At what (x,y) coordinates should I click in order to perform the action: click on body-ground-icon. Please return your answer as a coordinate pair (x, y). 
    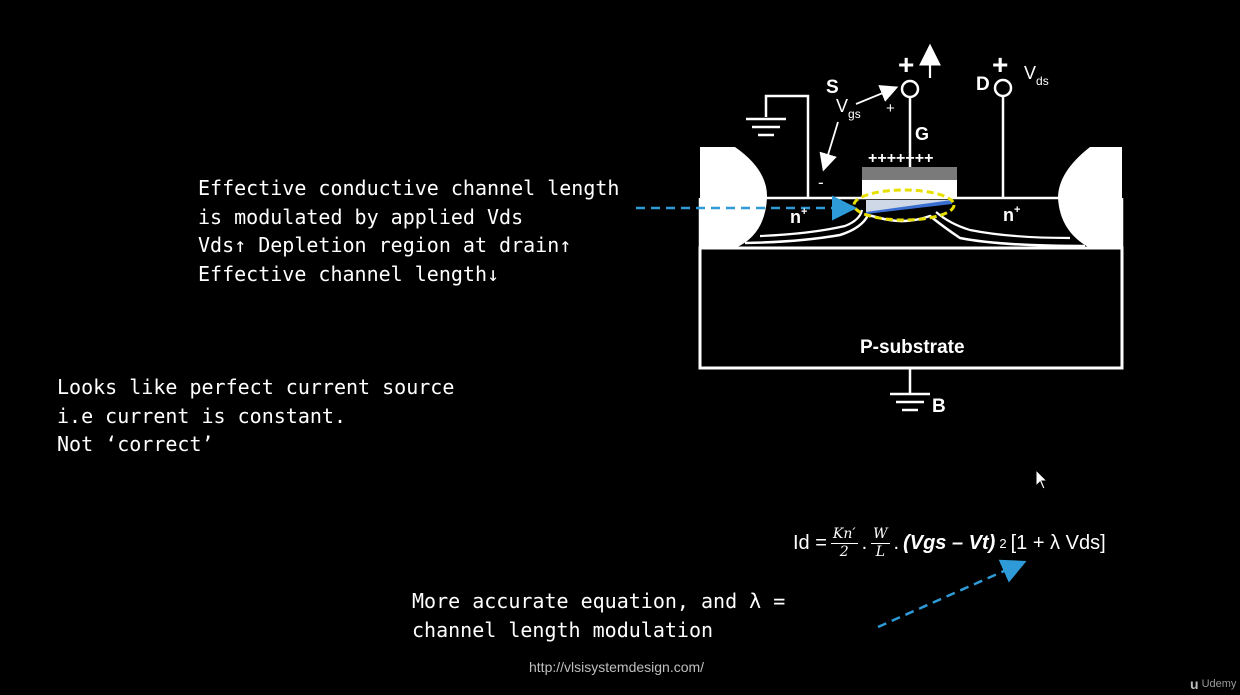
    Looking at the image, I should click on (910, 402).